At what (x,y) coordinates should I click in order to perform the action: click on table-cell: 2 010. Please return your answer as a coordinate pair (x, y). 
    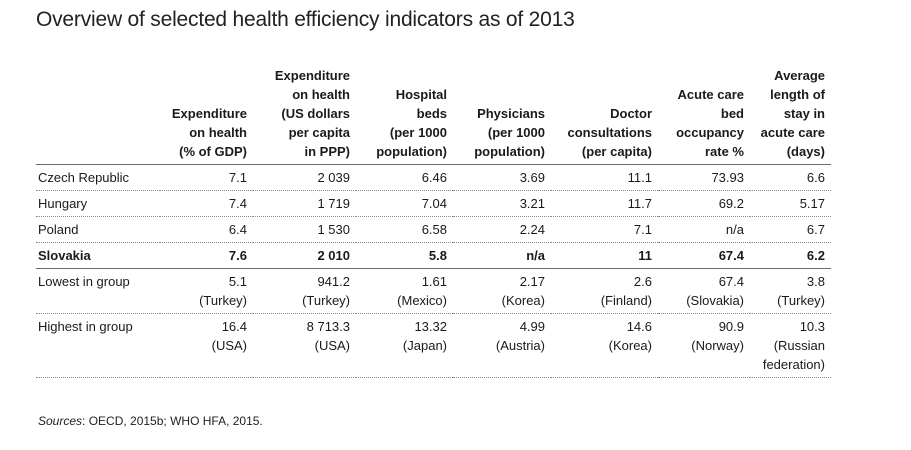
    Looking at the image, I should click on (304, 255).